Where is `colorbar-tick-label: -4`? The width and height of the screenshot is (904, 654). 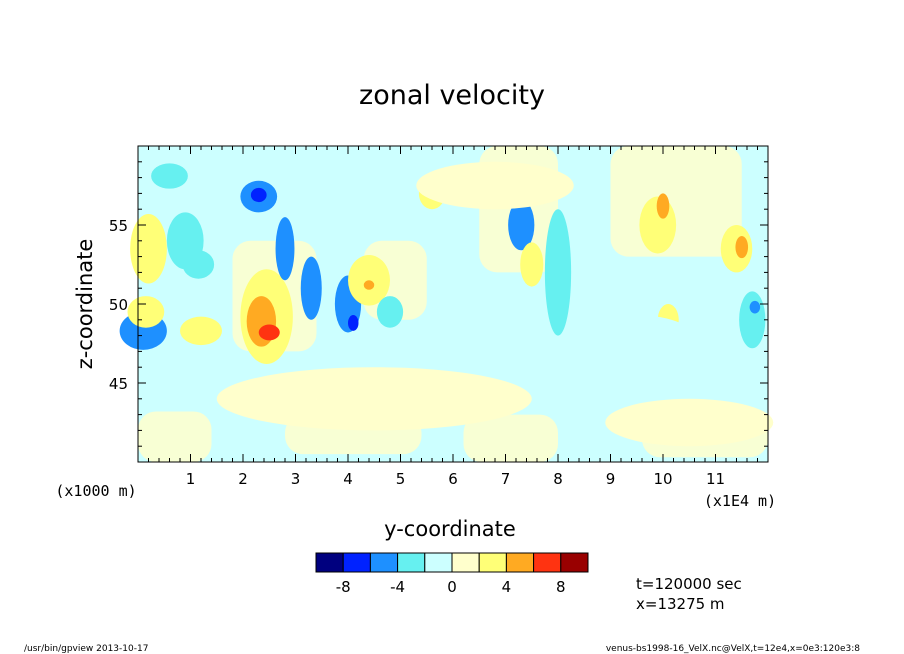
colorbar-tick-label: -4 is located at coordinates (397, 587).